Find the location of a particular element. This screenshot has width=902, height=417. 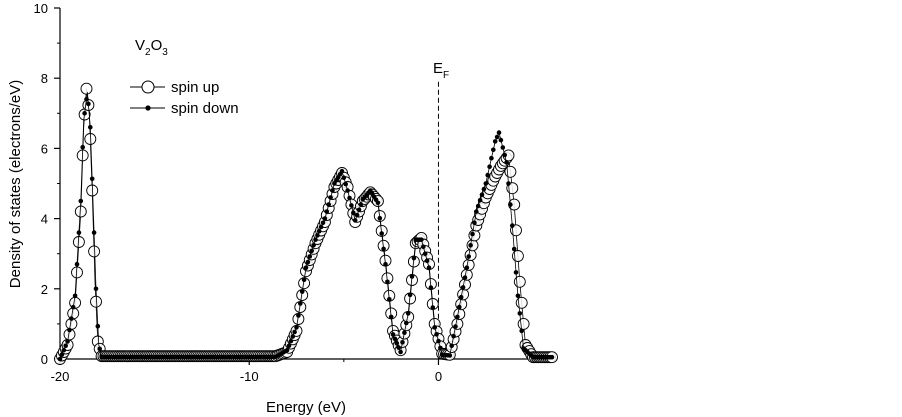

formula-base: V is located at coordinates (140, 45).